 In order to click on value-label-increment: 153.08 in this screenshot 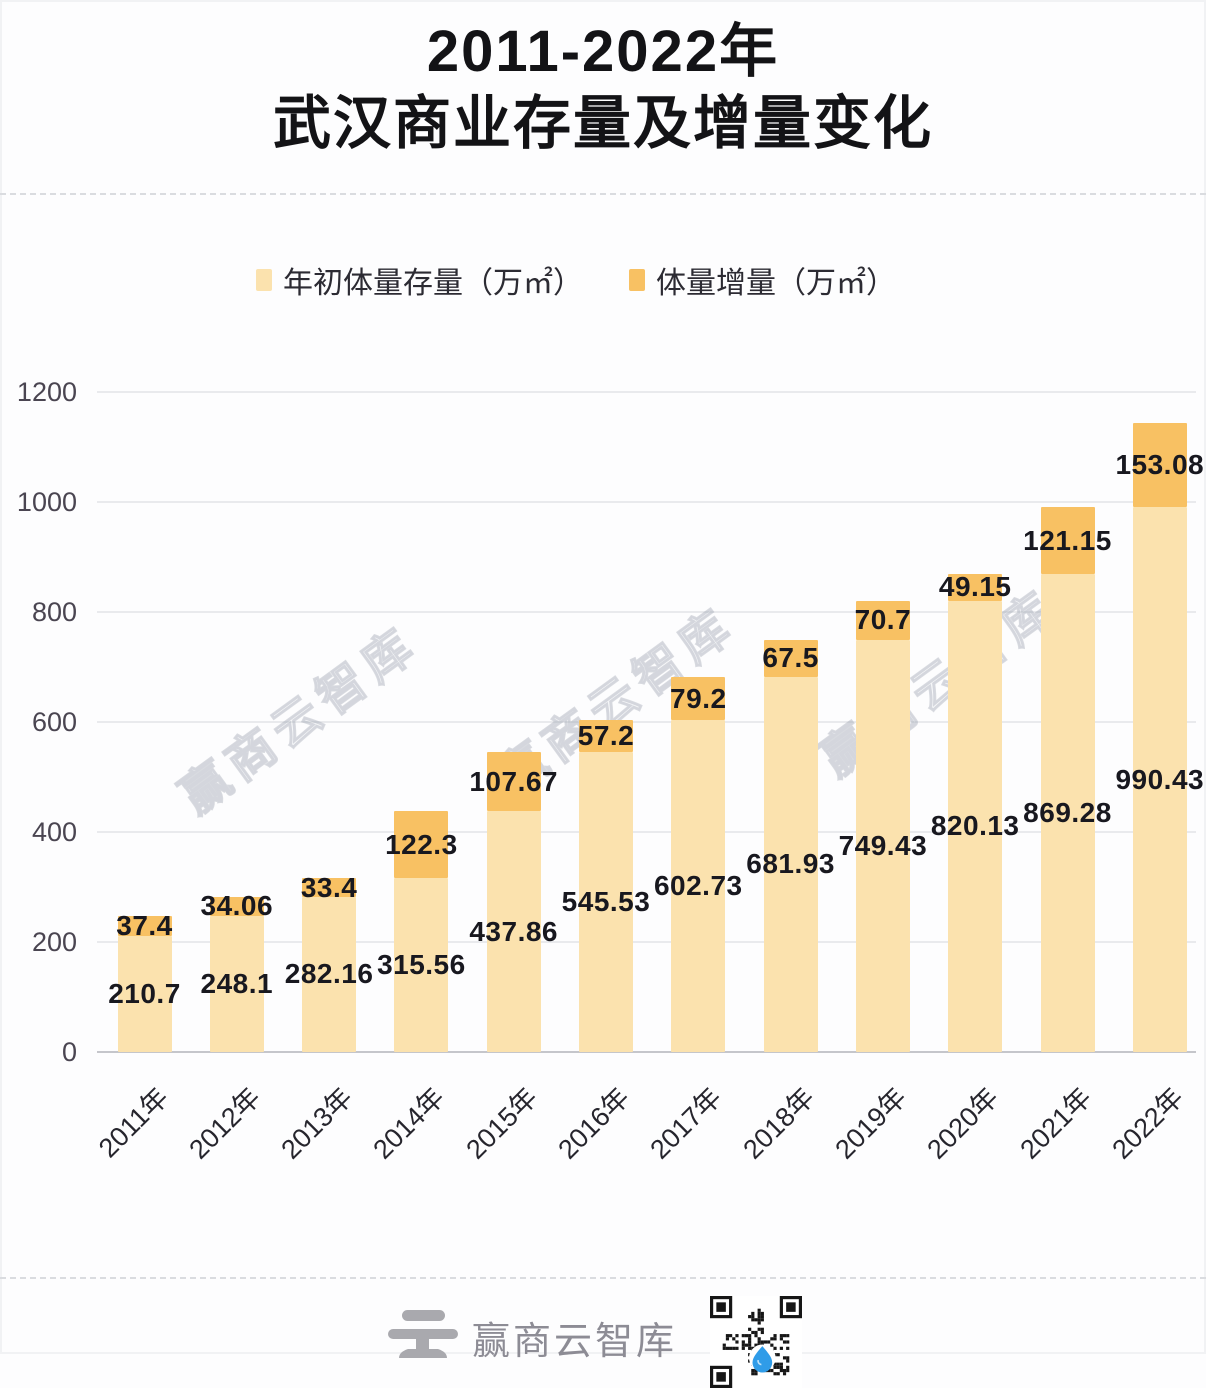, I will do `click(1160, 465)`.